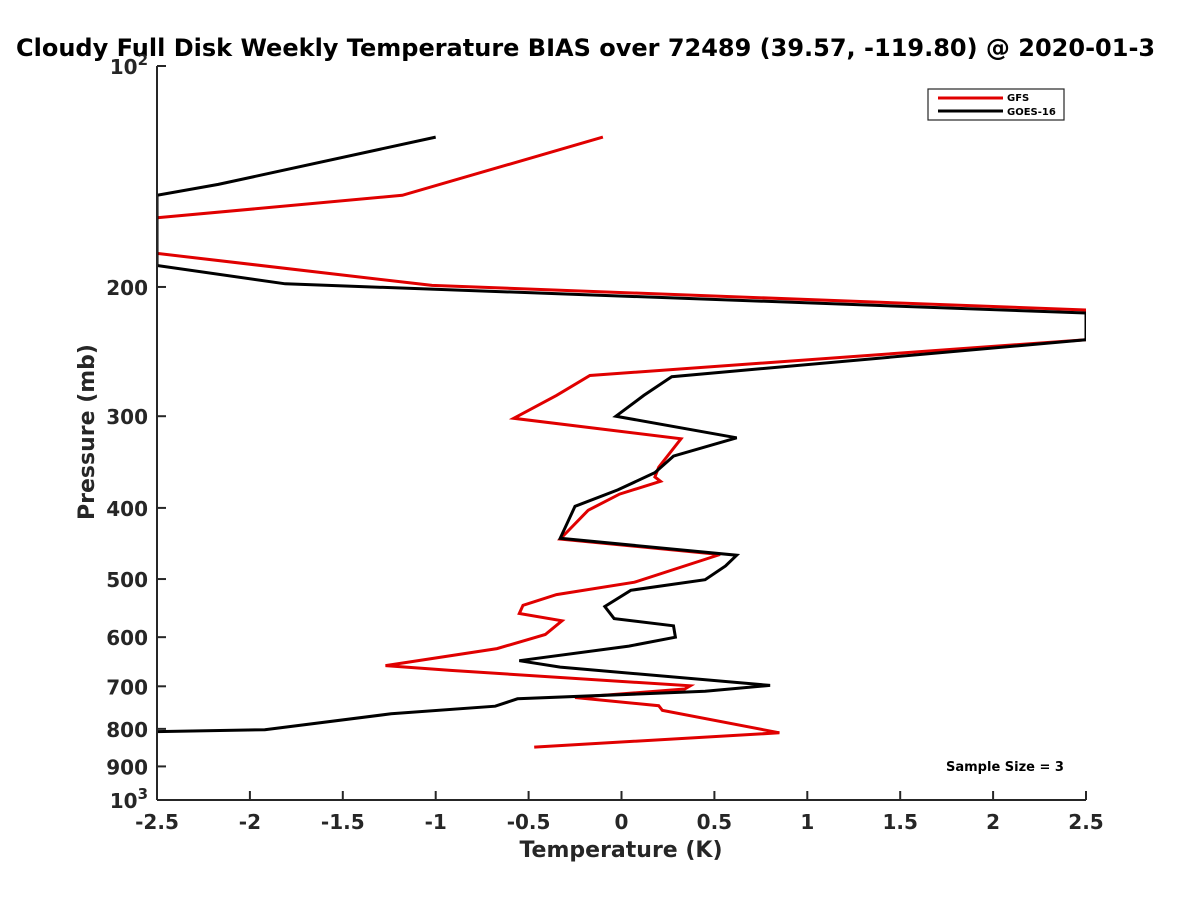 Image resolution: width=1200 pixels, height=900 pixels. What do you see at coordinates (127, 509) in the screenshot?
I see `y-tick-label: 400` at bounding box center [127, 509].